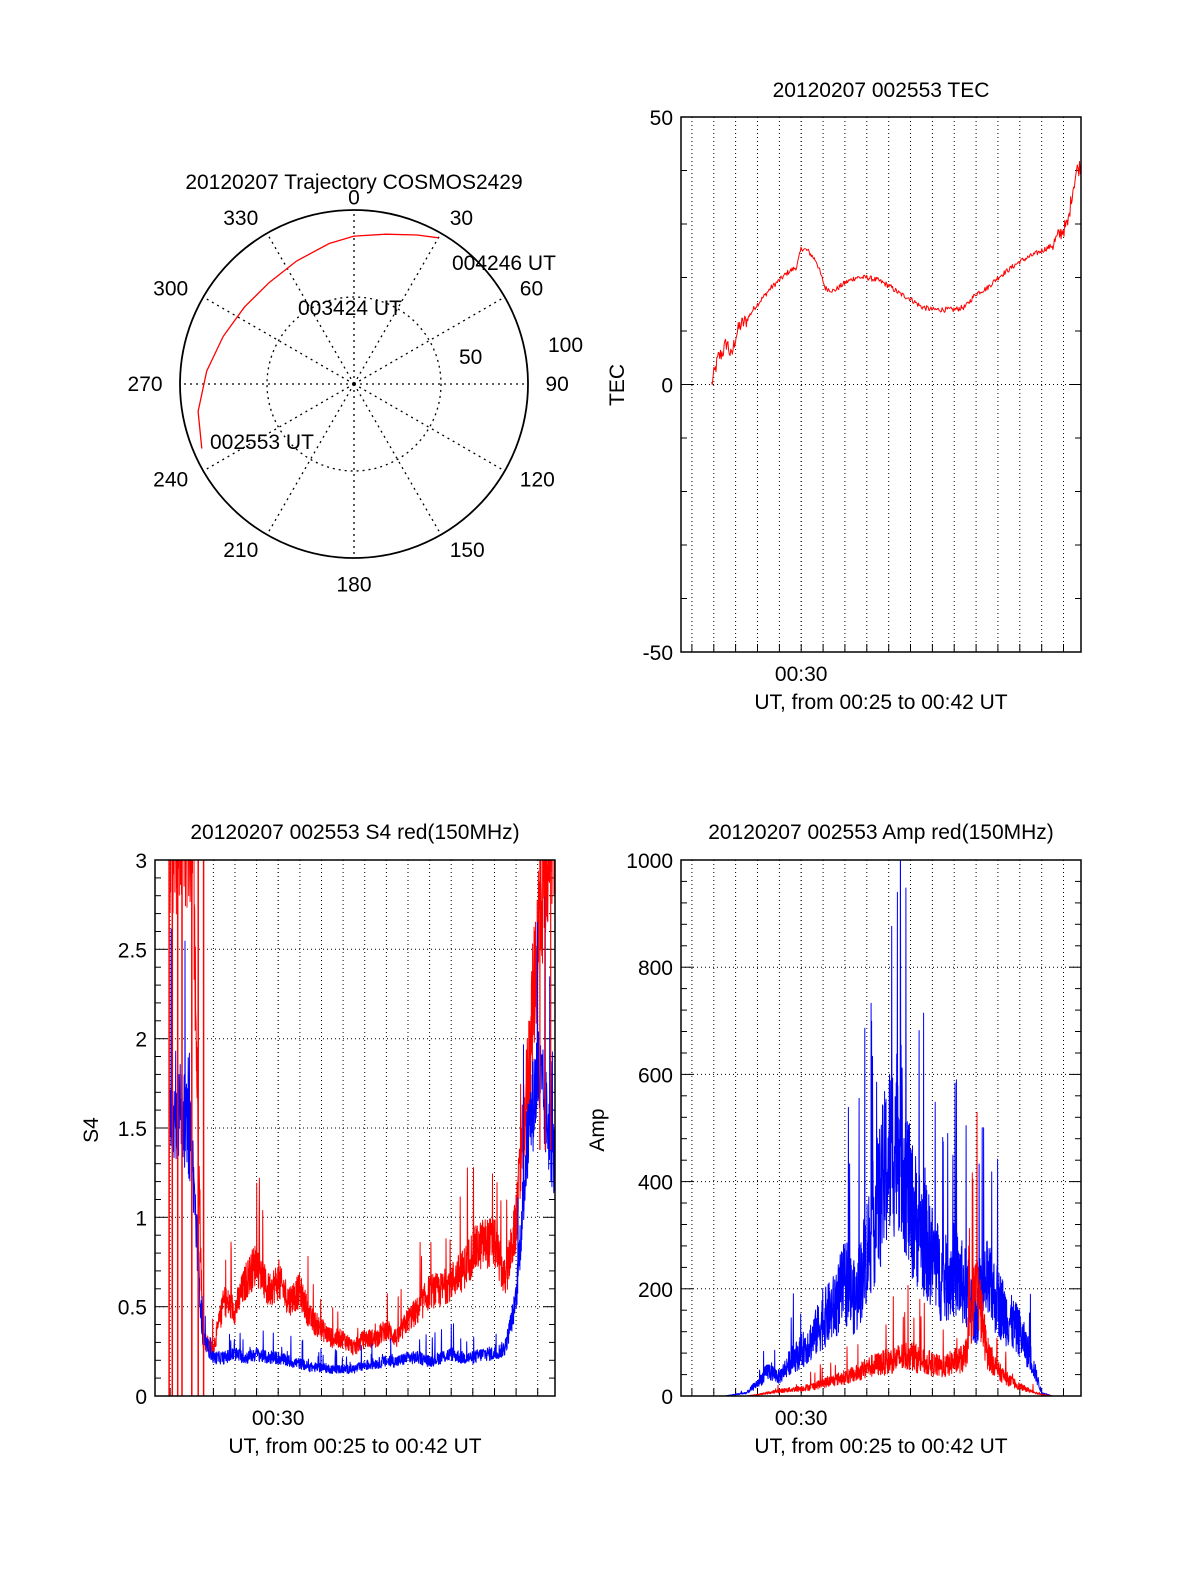 This screenshot has height=1575, width=1200. Describe the element at coordinates (655, 968) in the screenshot. I see `amp-y-tick-label: 800` at that location.